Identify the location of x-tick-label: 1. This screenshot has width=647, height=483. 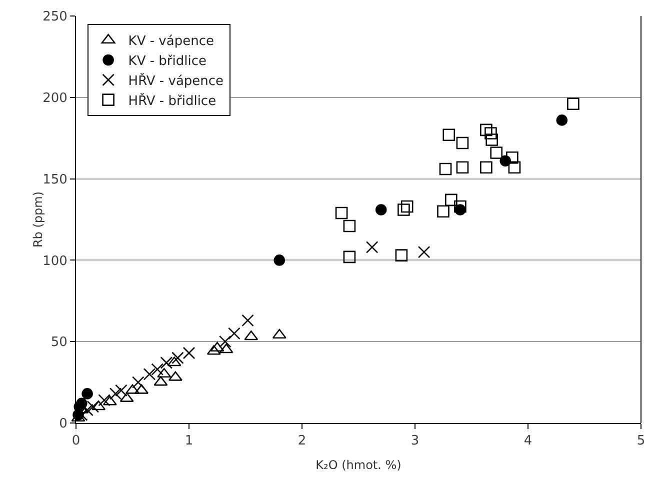
(189, 441).